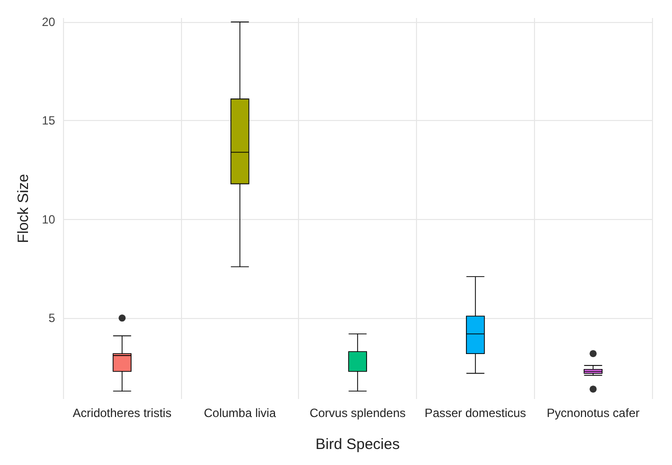 This screenshot has height=465, width=672. I want to click on y-tick-label: 15, so click(49, 121).